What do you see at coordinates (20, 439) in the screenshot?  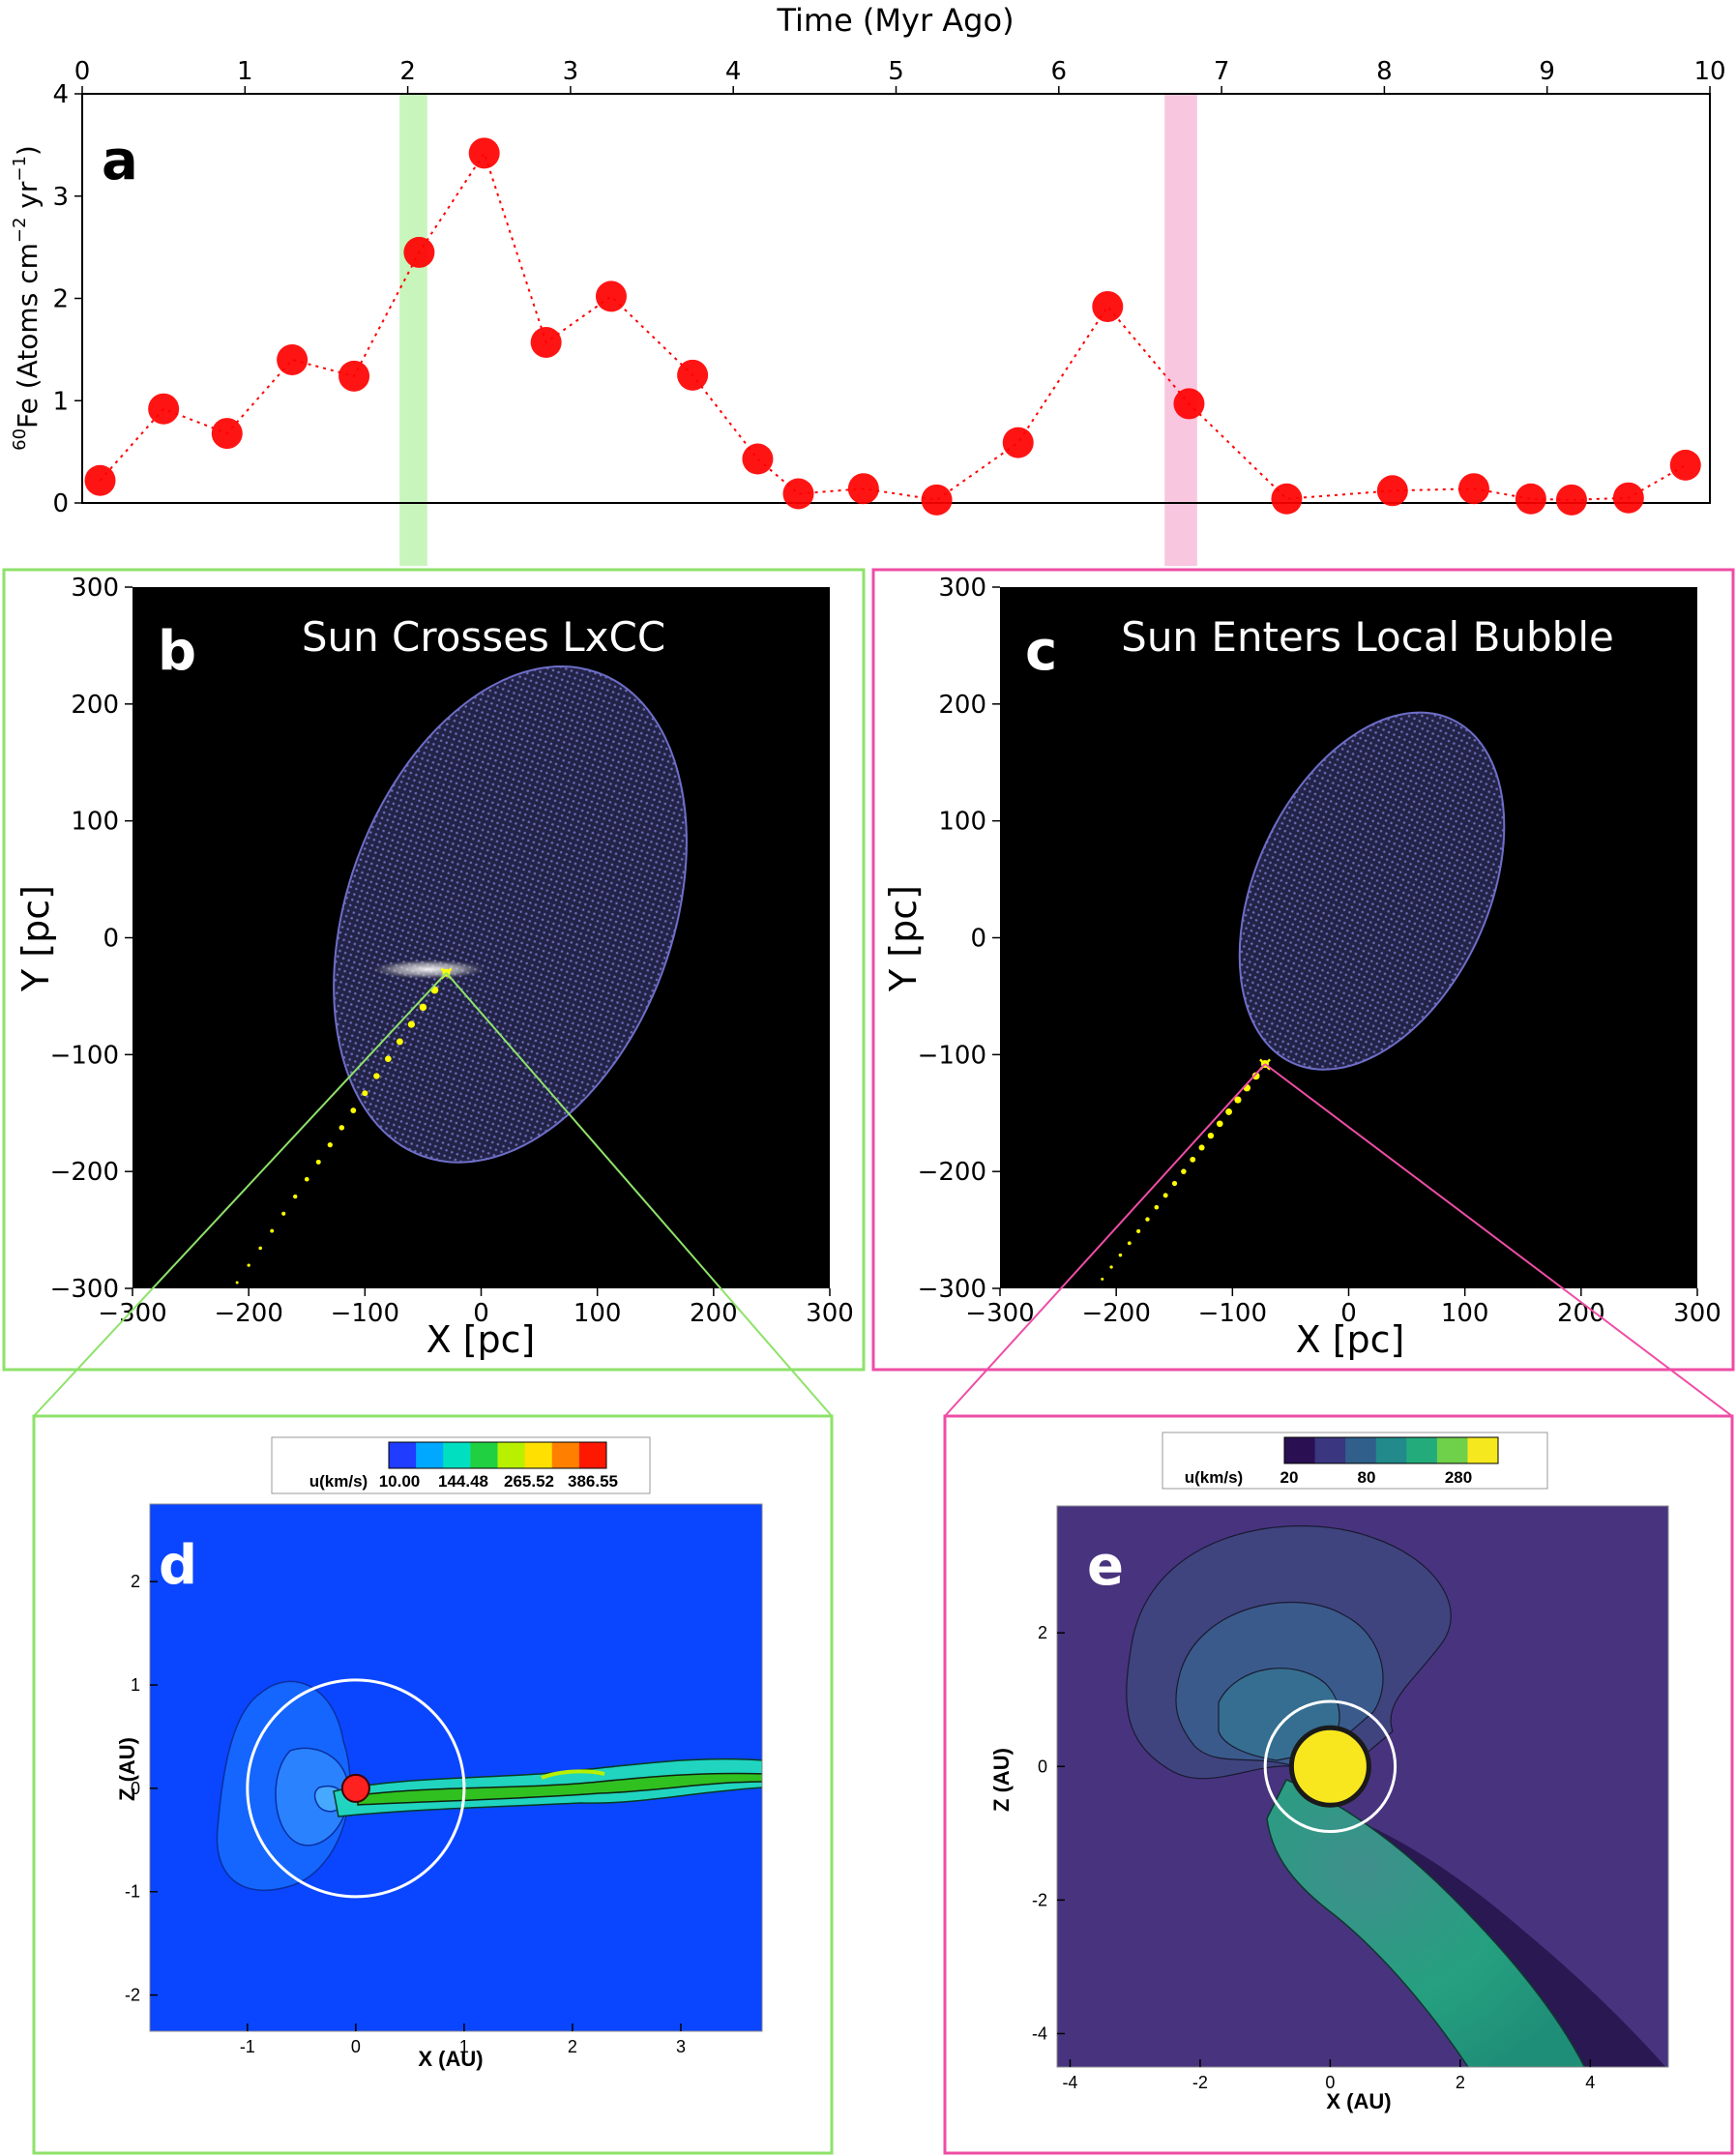 I see `ylabel-isotope: 60` at bounding box center [20, 439].